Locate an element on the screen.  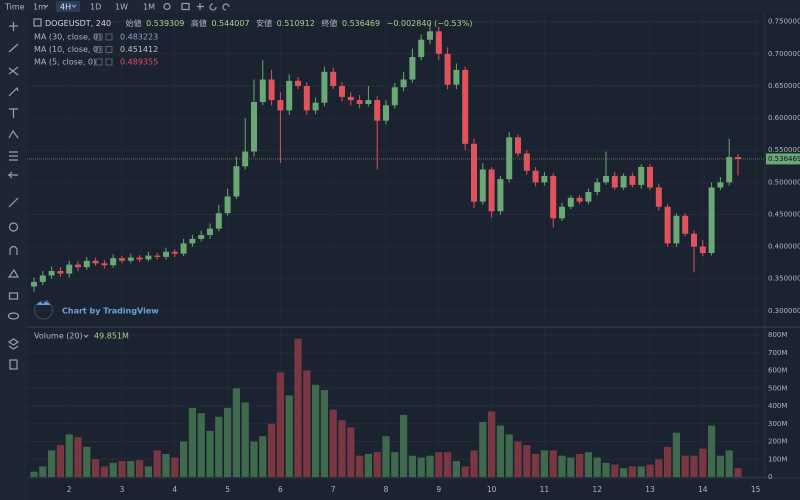
x-tick-label: 9 is located at coordinates (438, 489).